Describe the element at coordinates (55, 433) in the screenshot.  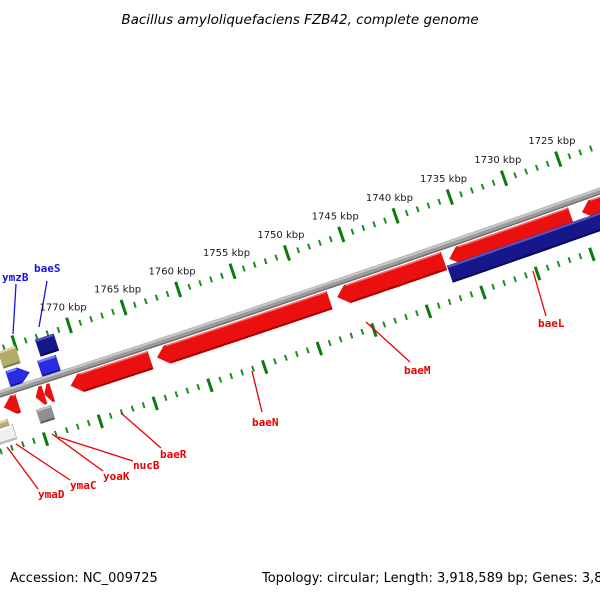
I see `inner-tick-1774kbp` at that location.